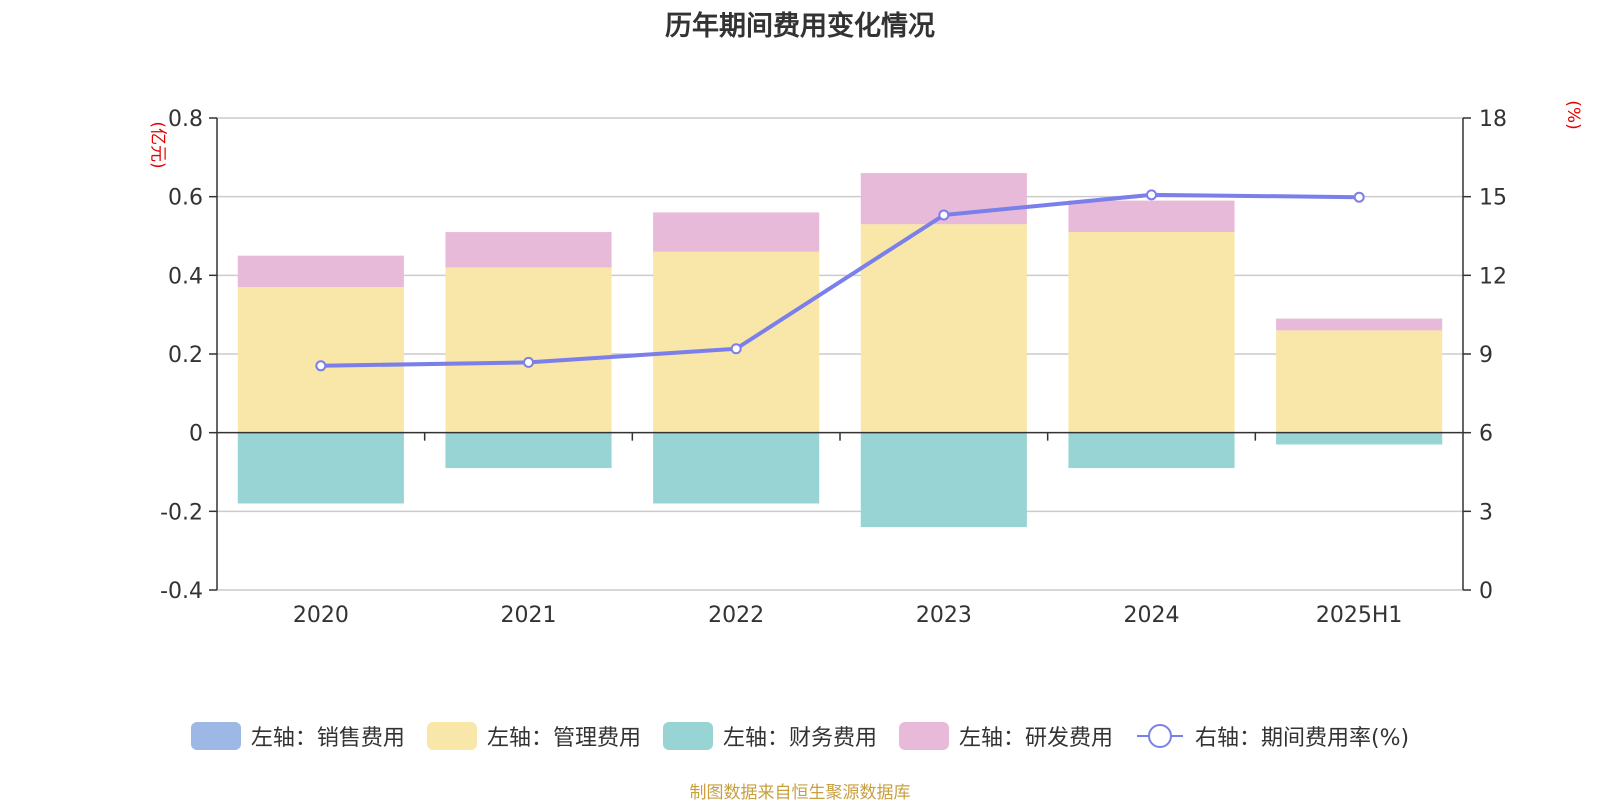 The height and width of the screenshot is (803, 1600). What do you see at coordinates (1152, 615) in the screenshot?
I see `x-axis-tick-label: 2024` at bounding box center [1152, 615].